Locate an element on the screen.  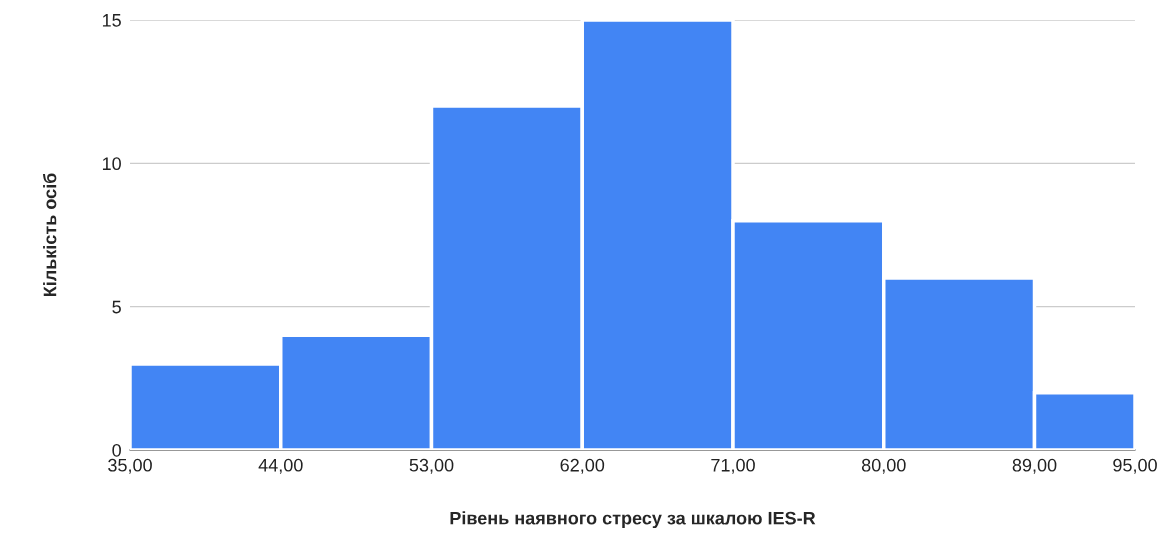
x-tick-label: 95,00 is located at coordinates (1135, 466).